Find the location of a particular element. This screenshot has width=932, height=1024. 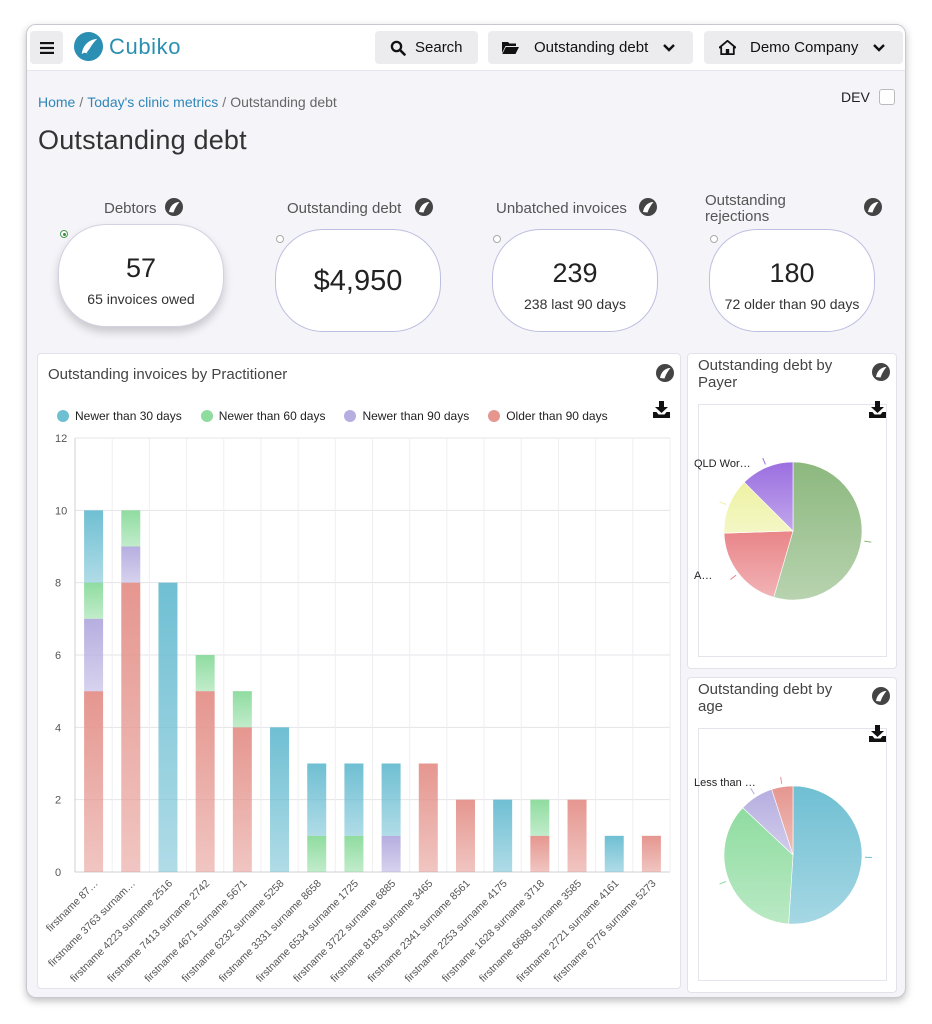

legend-item: Older than 90 days is located at coordinates (548, 416).